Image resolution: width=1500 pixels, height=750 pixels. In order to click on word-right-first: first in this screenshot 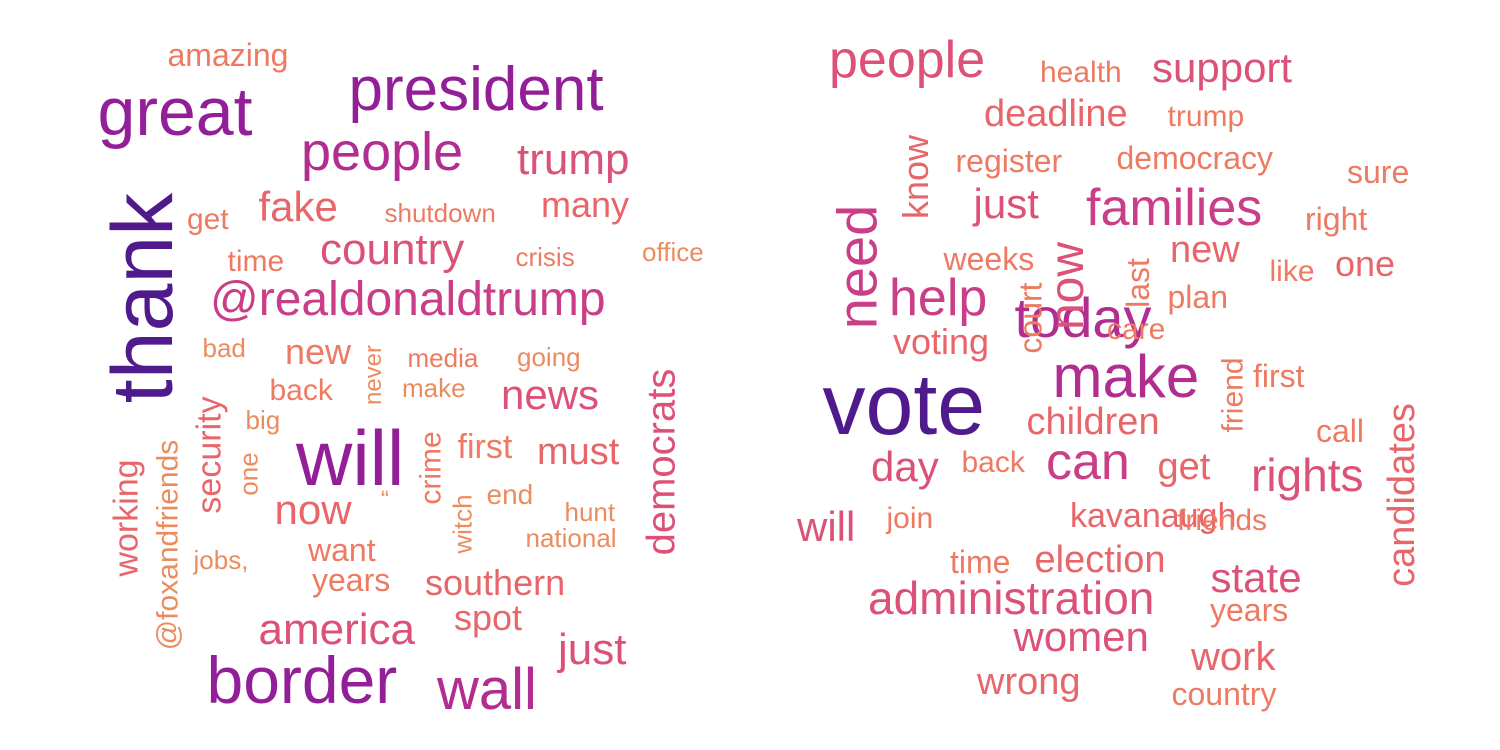, I will do `click(1279, 376)`.